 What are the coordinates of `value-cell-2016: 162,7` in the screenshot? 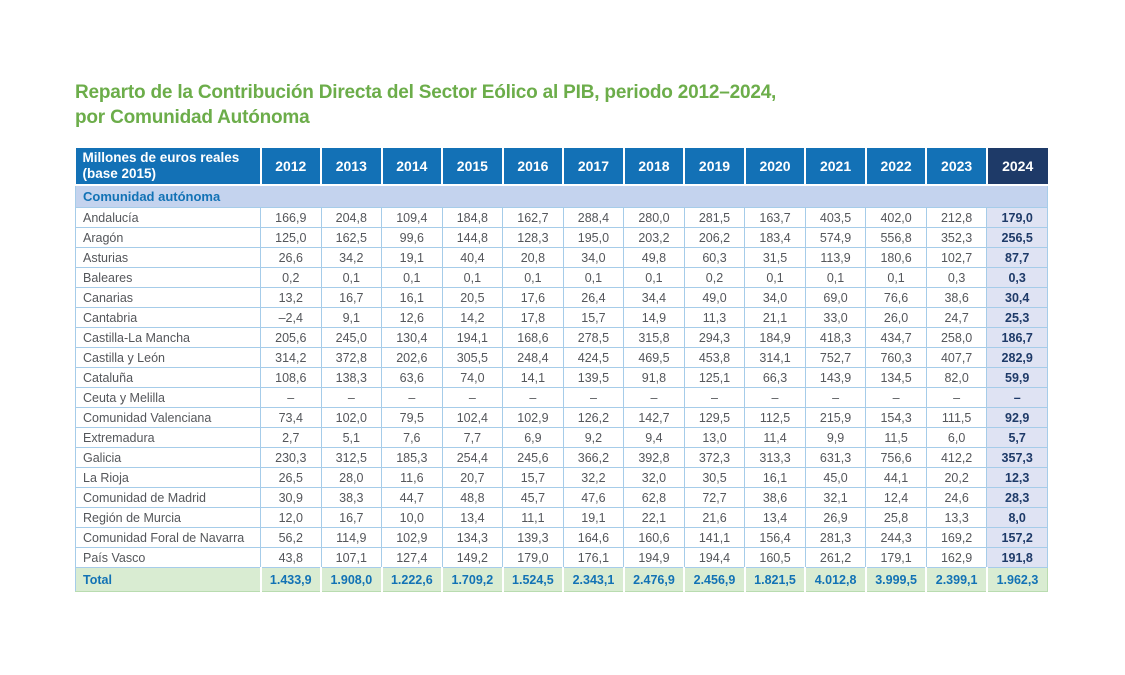 It's located at (533, 217).